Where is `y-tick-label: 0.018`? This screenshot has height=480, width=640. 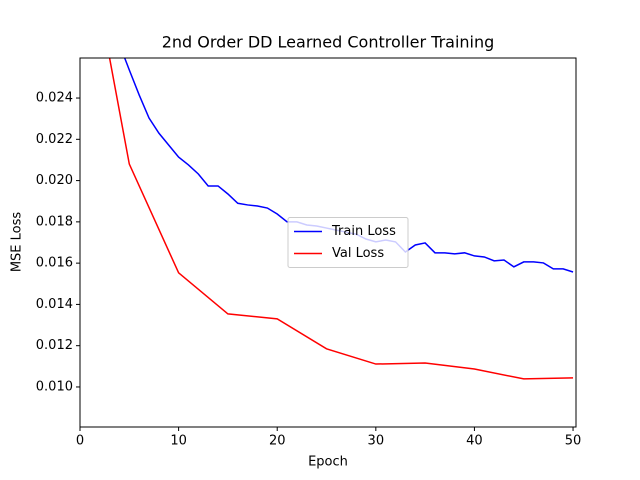
y-tick-label: 0.018 is located at coordinates (54, 221).